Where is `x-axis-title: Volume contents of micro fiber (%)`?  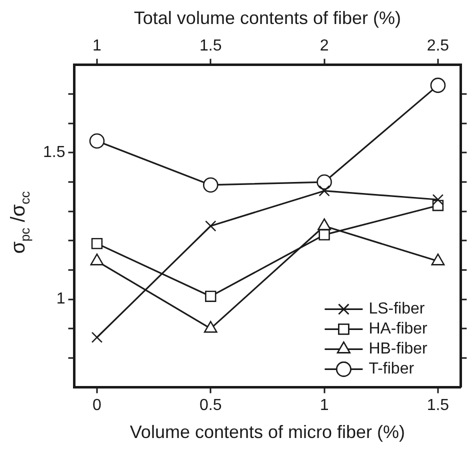
x-axis-title: Volume contents of micro fiber (%) is located at coordinates (268, 432).